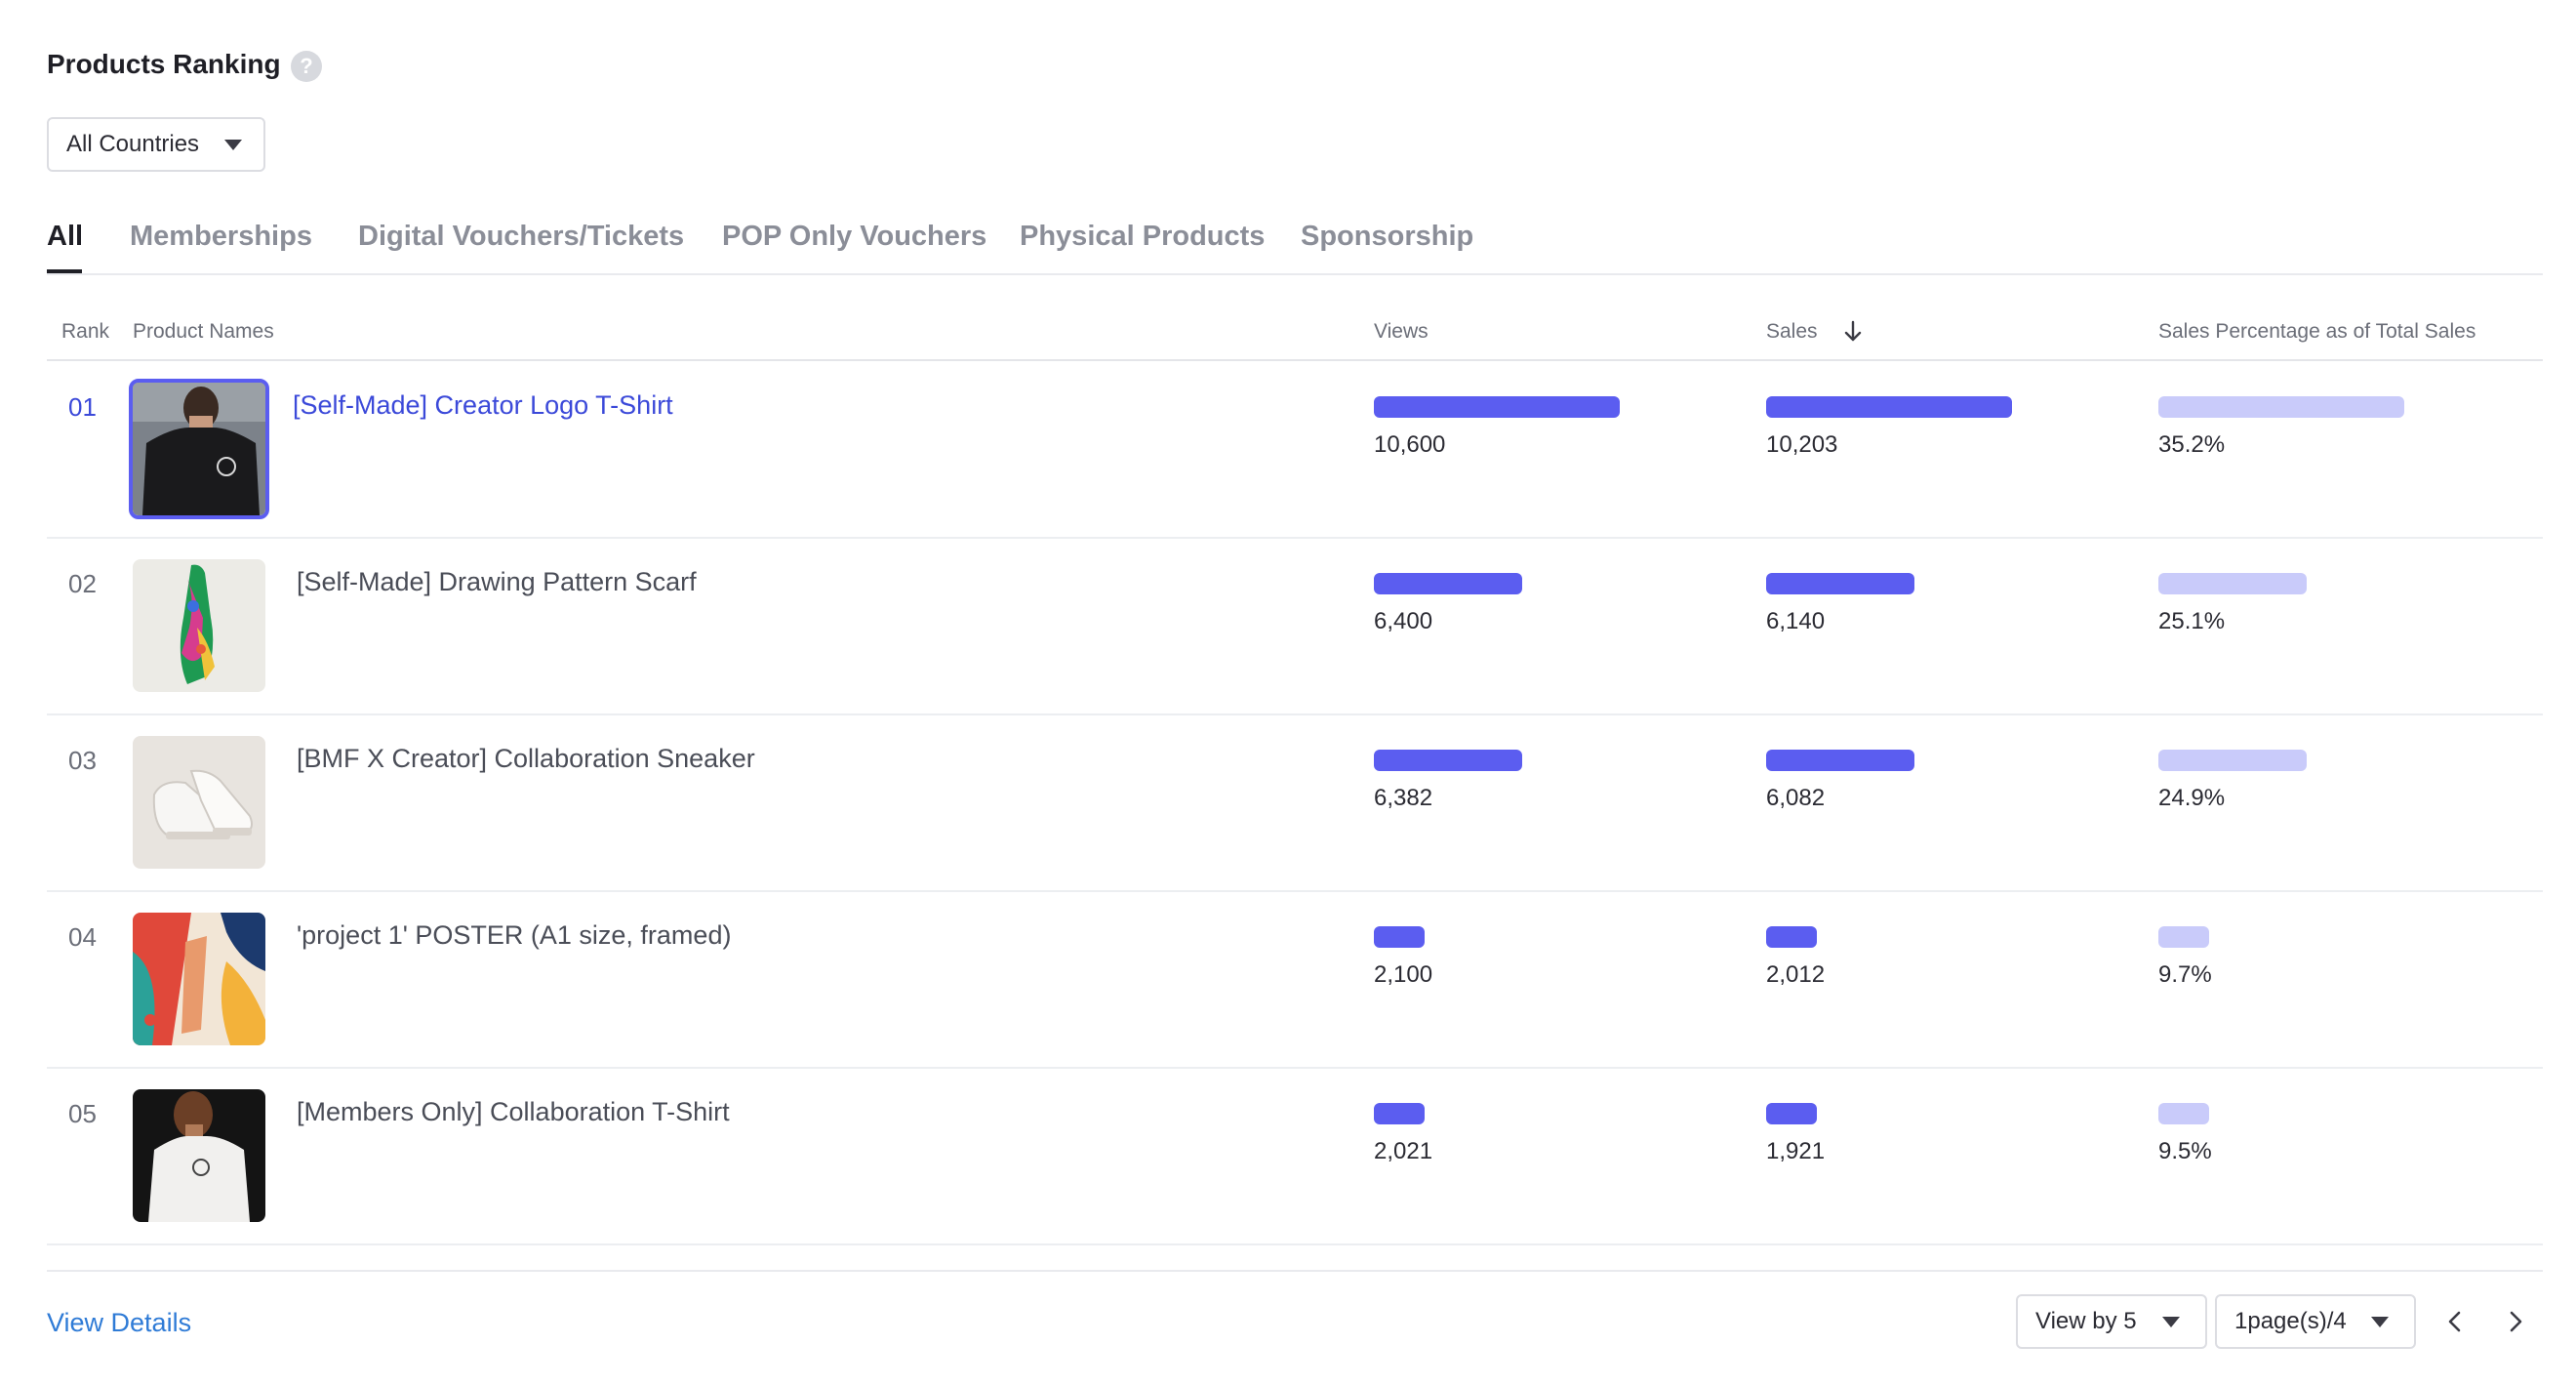 This screenshot has height=1386, width=2576. What do you see at coordinates (514, 935) in the screenshot?
I see `product-name-link: 'project 1' POSTER (A1 size, framed)` at bounding box center [514, 935].